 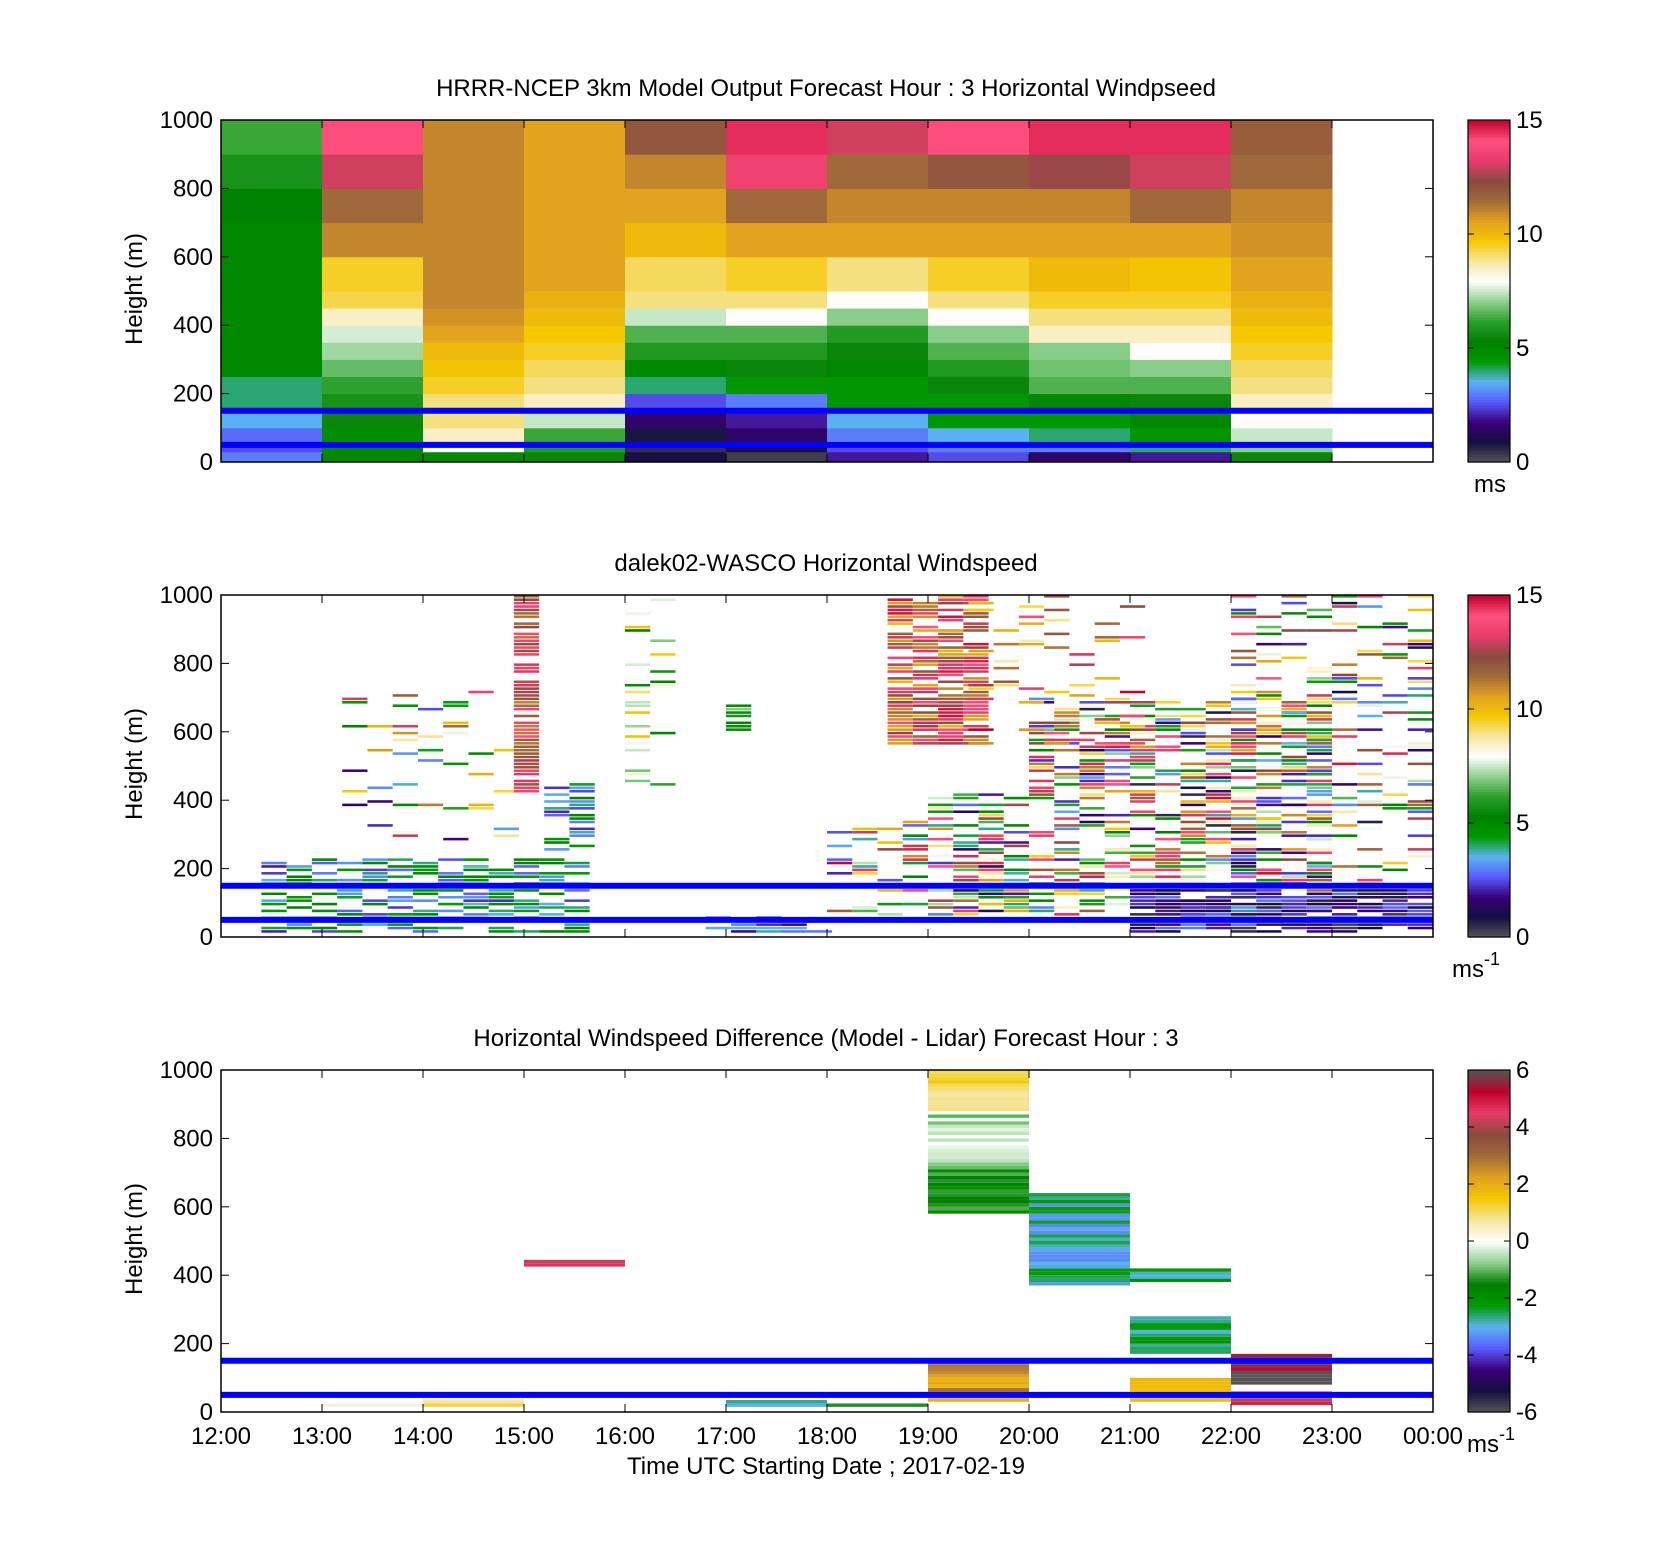 I want to click on panel-lidar-ylabel: Height (m), so click(x=134, y=764).